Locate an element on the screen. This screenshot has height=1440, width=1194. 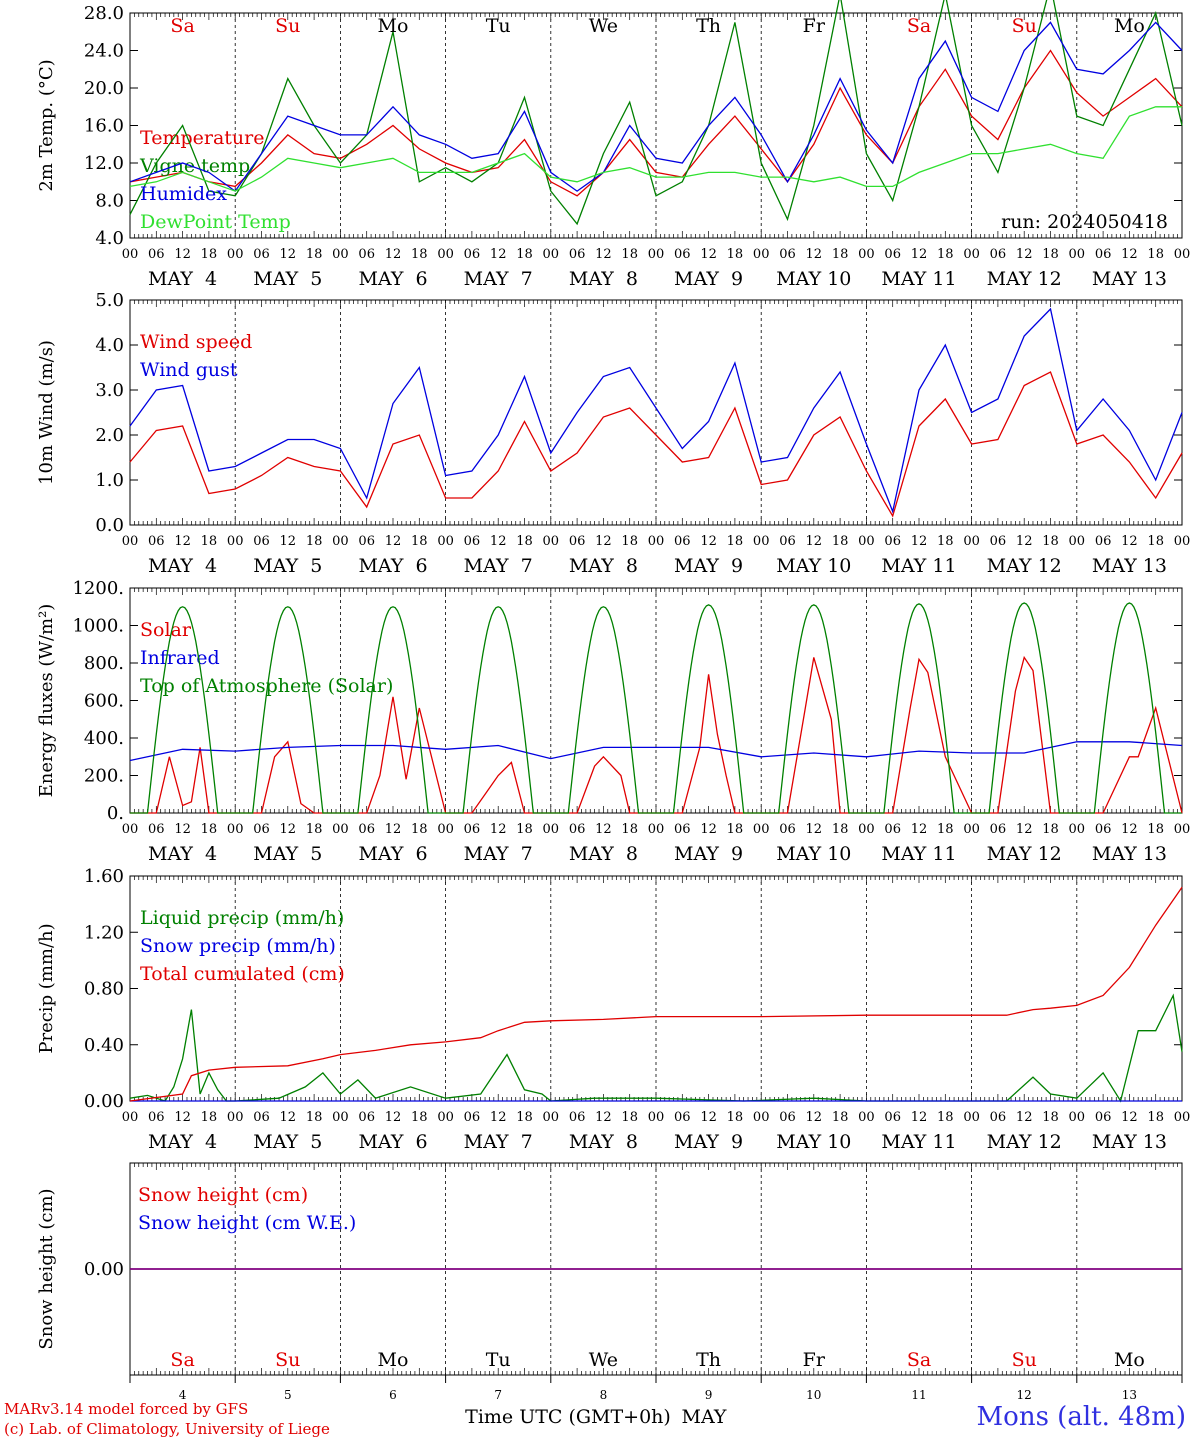
day-abbr-top: Mo is located at coordinates (393, 26).